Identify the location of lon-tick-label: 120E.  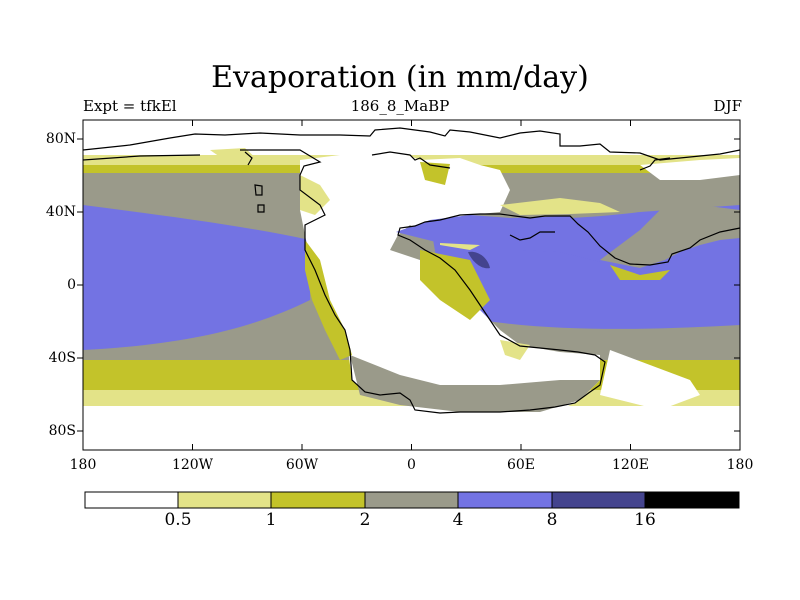
(630, 465).